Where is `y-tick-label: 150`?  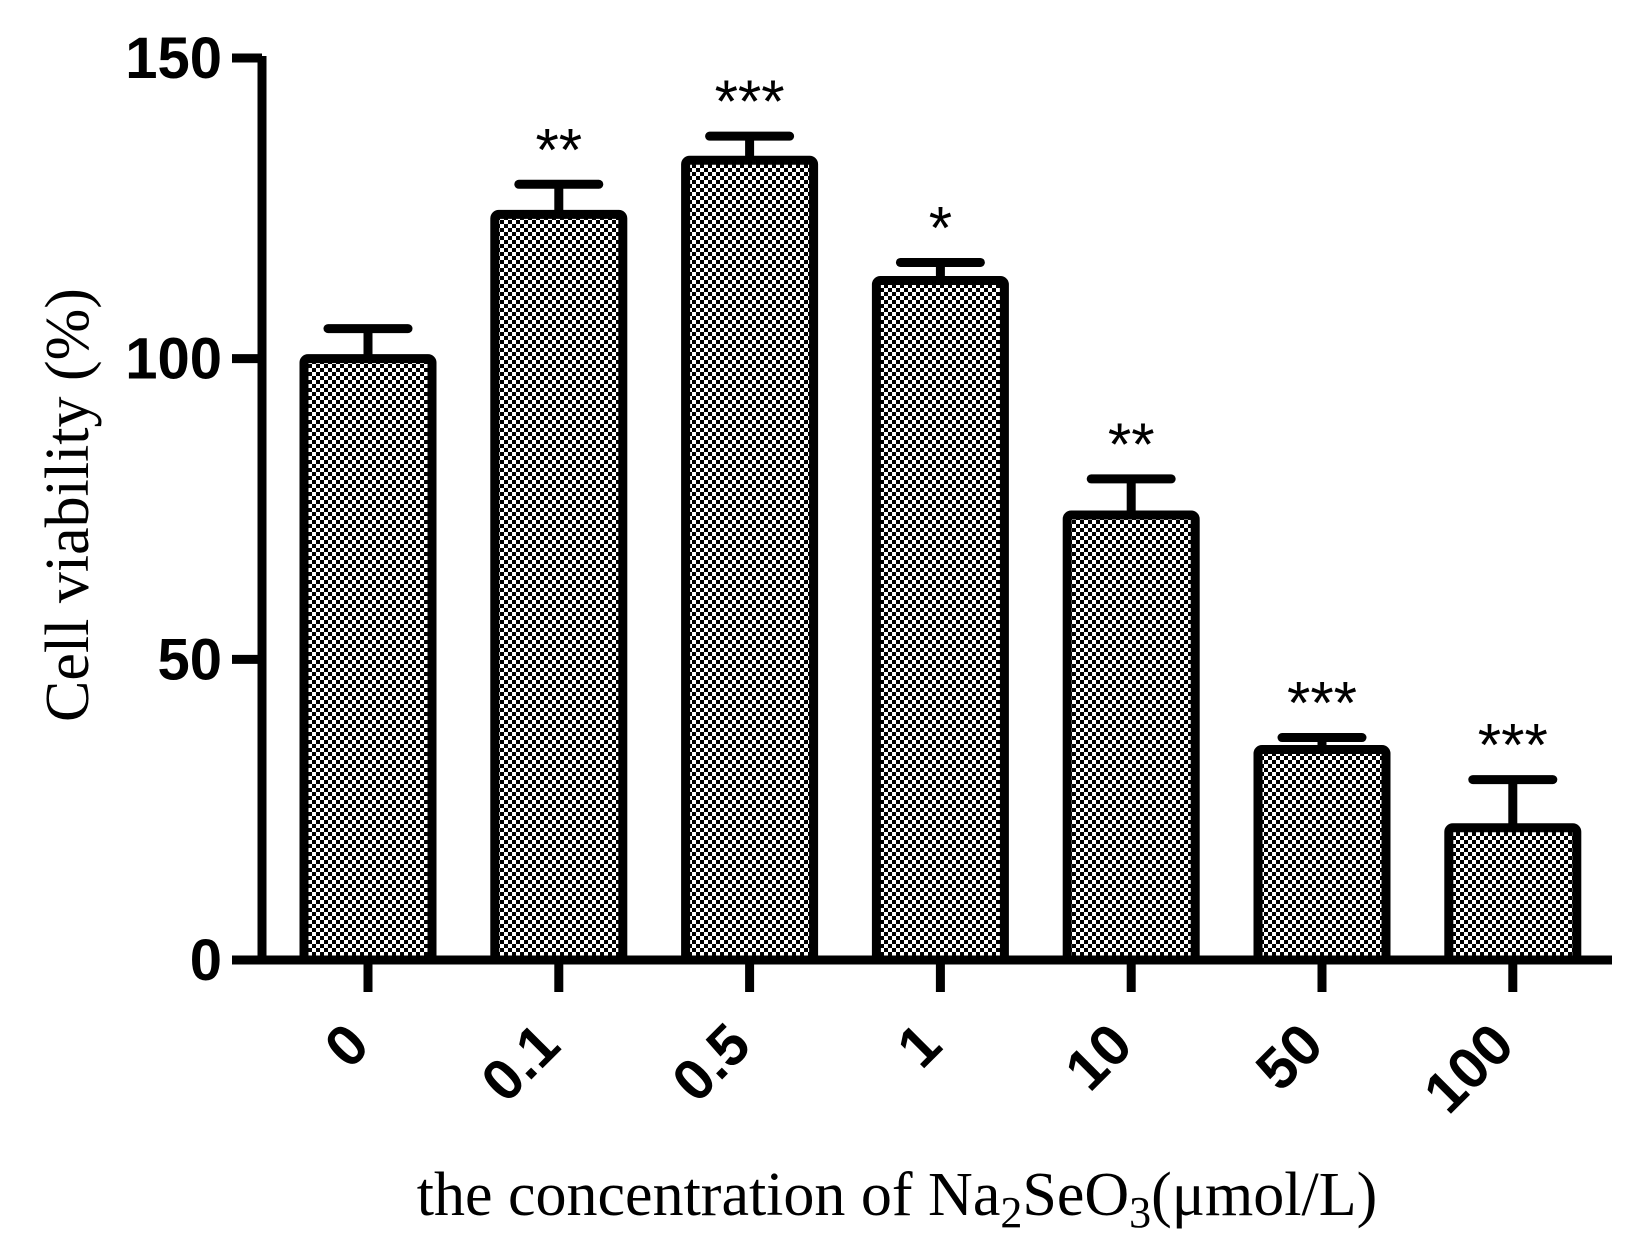
y-tick-label: 150 is located at coordinates (173, 58).